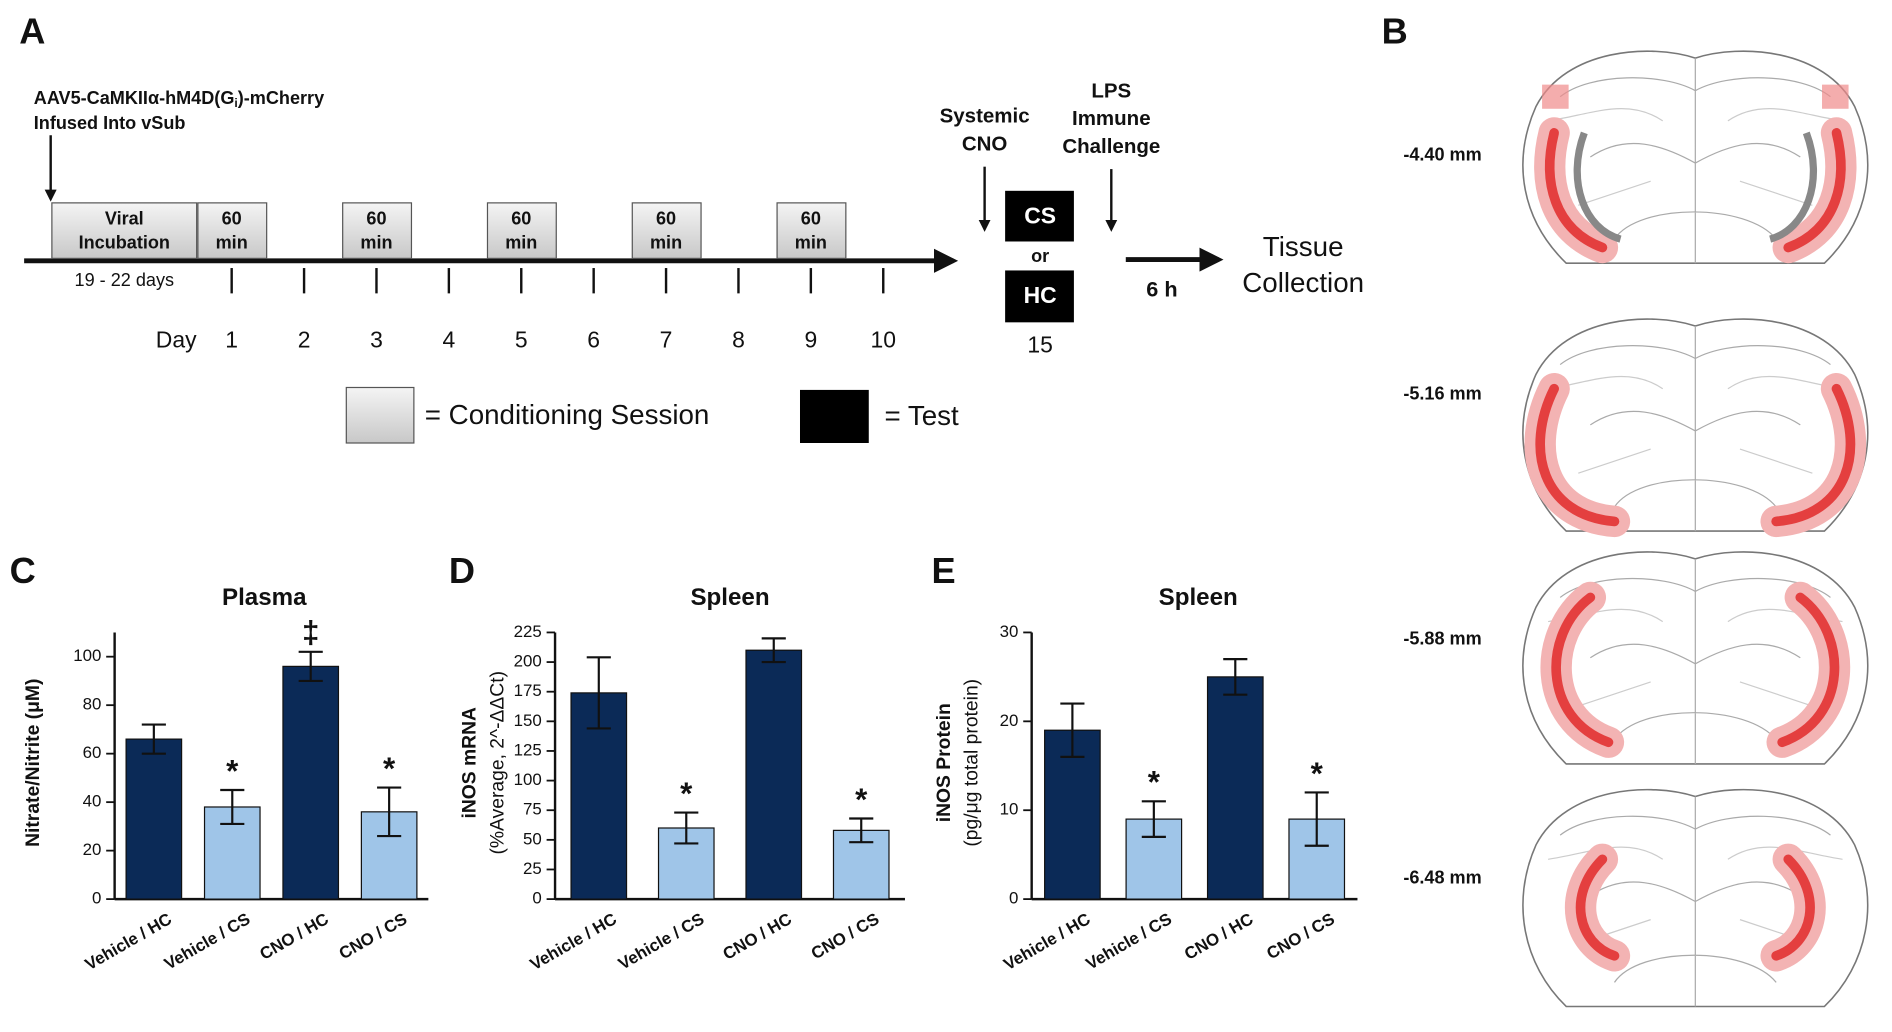  What do you see at coordinates (532, 868) in the screenshot?
I see `y-tick-label: 25` at bounding box center [532, 868].